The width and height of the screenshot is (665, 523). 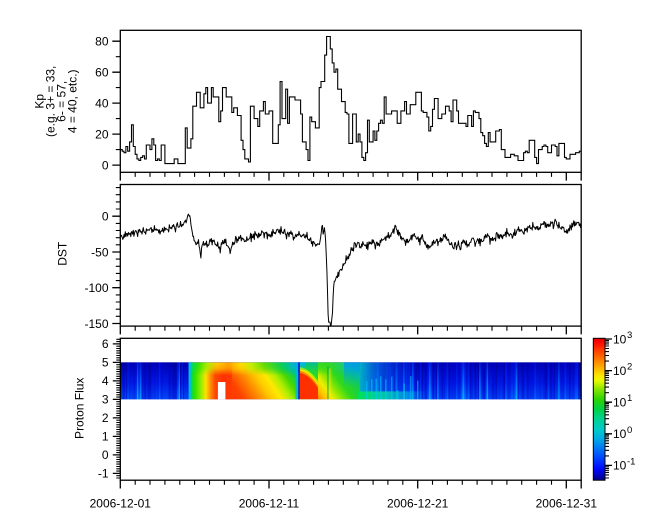 I want to click on svg-text: 2006-12-21, so click(x=418, y=504).